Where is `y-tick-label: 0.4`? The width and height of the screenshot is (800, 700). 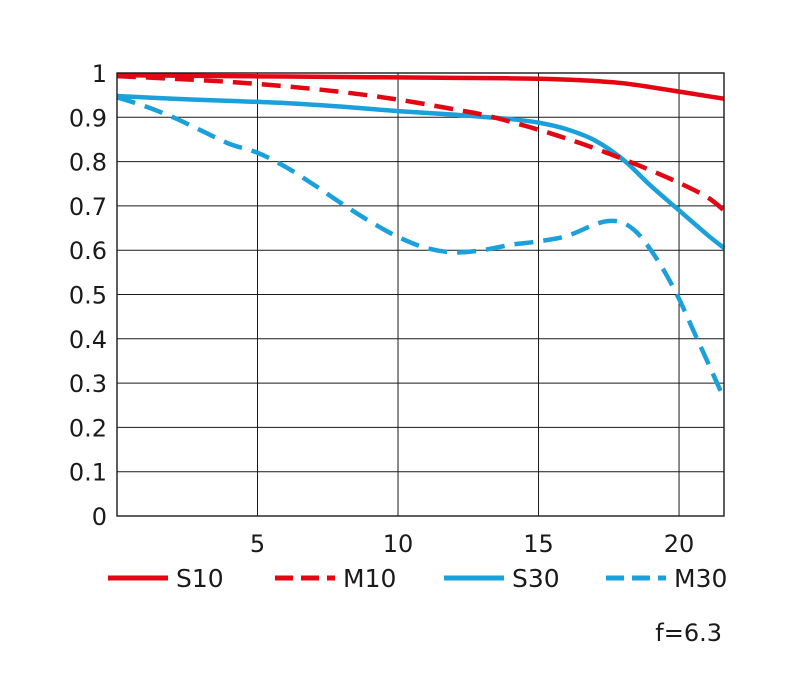
y-tick-label: 0.4 is located at coordinates (88, 340).